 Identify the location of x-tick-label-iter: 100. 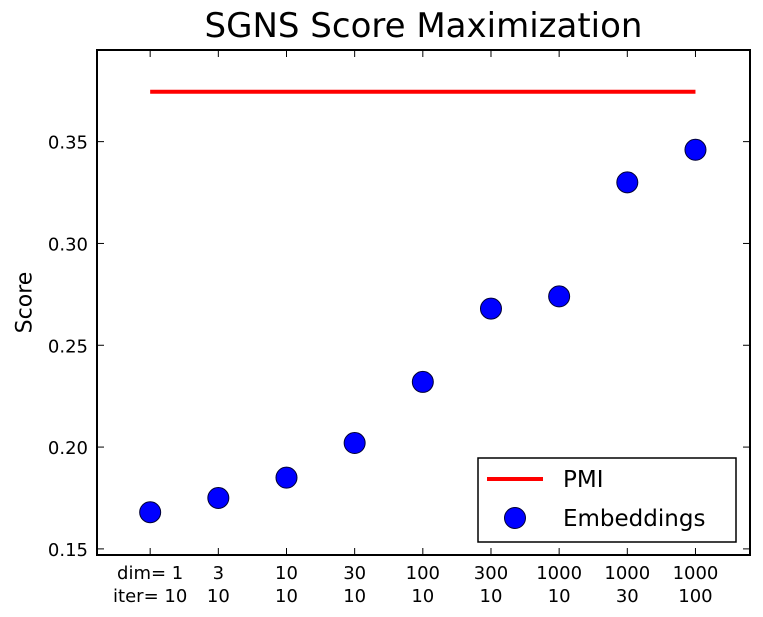
(695, 596).